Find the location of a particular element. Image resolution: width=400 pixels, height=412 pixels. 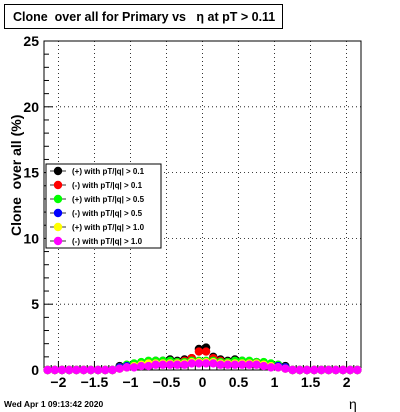

legend-entry: (-) with pT/|q| > 0.1 is located at coordinates (107, 185).